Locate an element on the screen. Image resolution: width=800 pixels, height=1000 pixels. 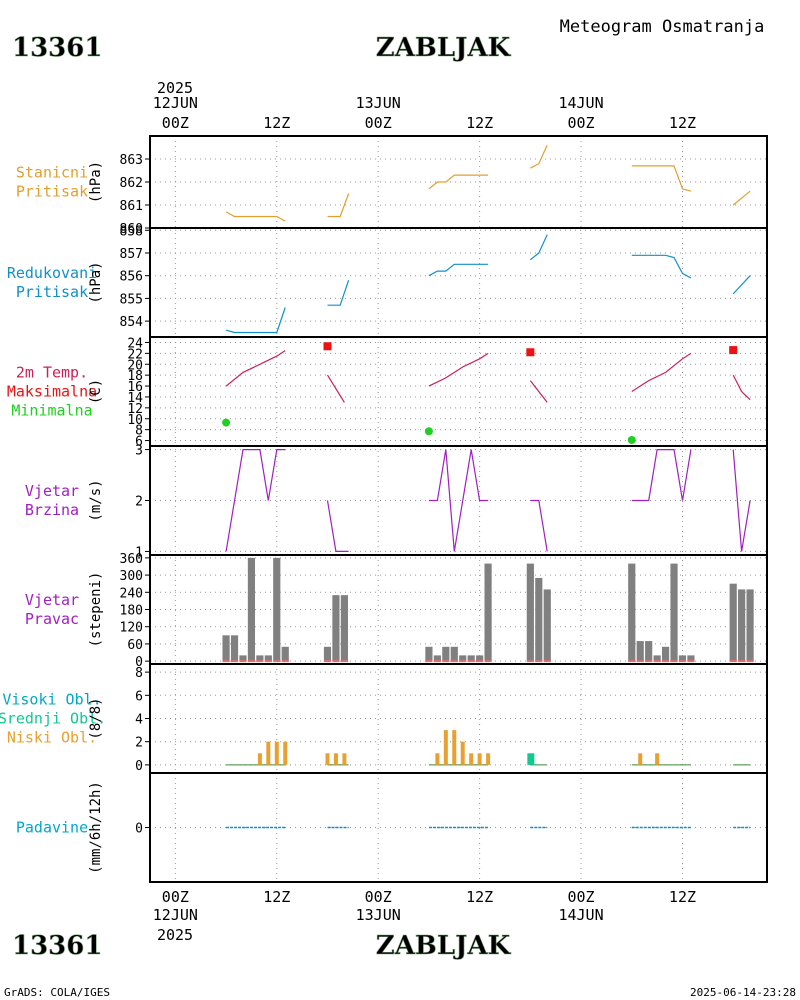
panel-label: Redukovani is located at coordinates (52, 273).